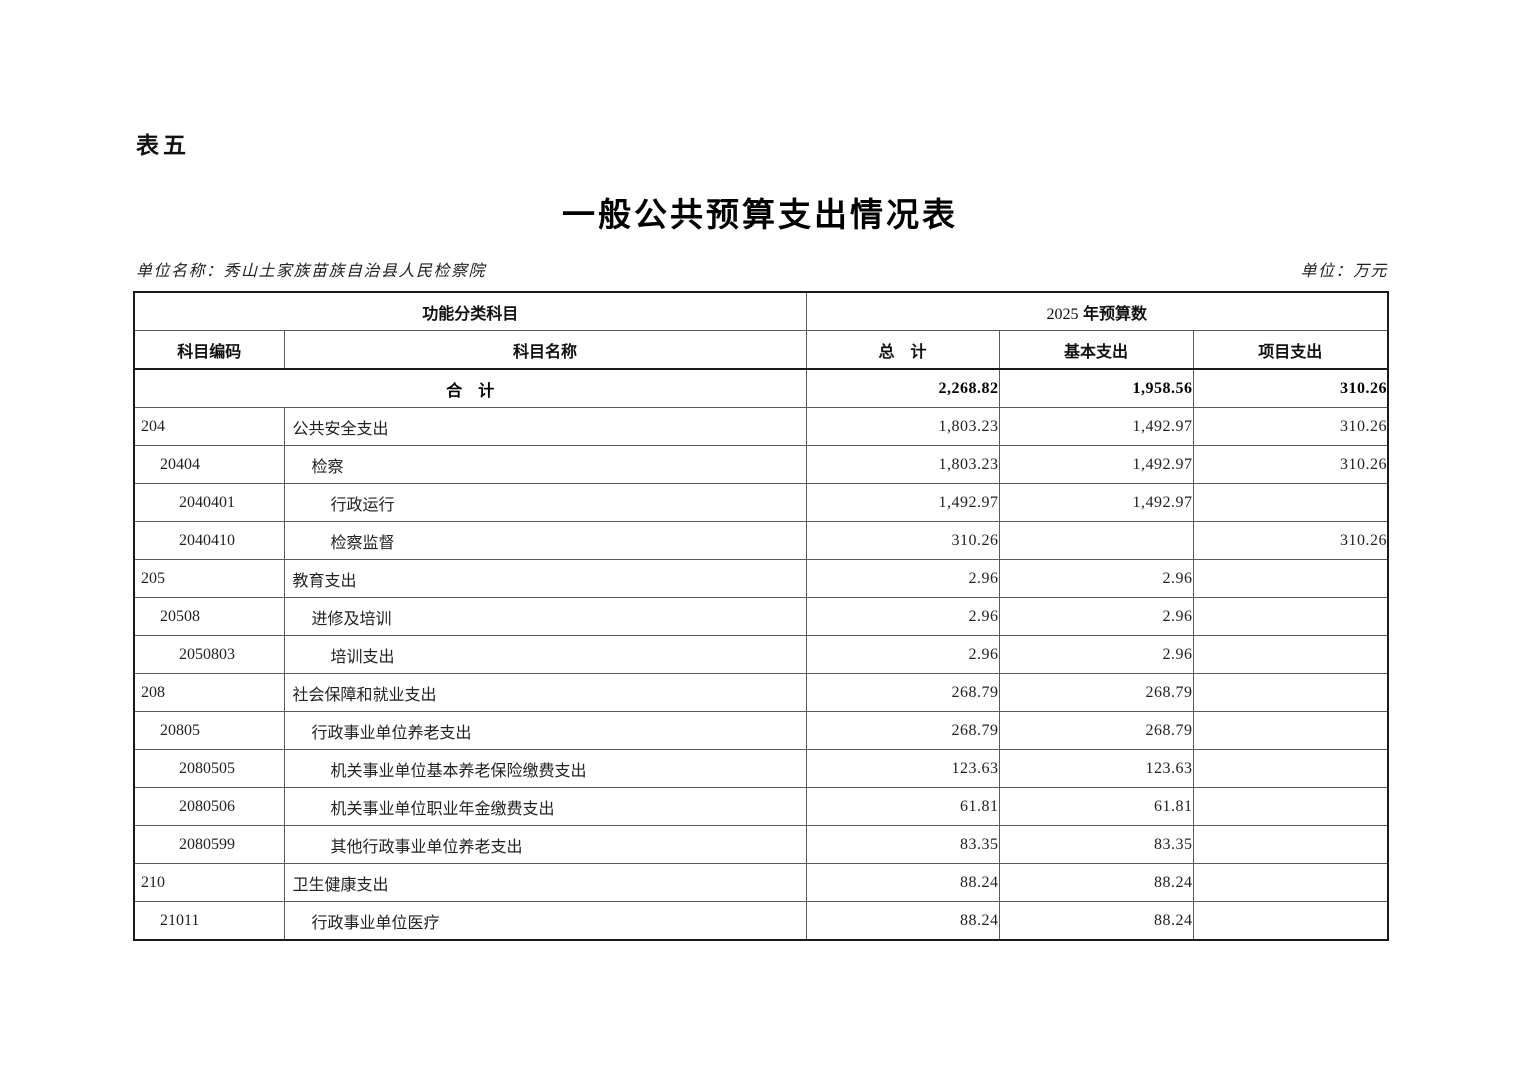 The width and height of the screenshot is (1520, 1074). Describe the element at coordinates (1290, 388) in the screenshot. I see `grand-total-project: 310.26` at that location.